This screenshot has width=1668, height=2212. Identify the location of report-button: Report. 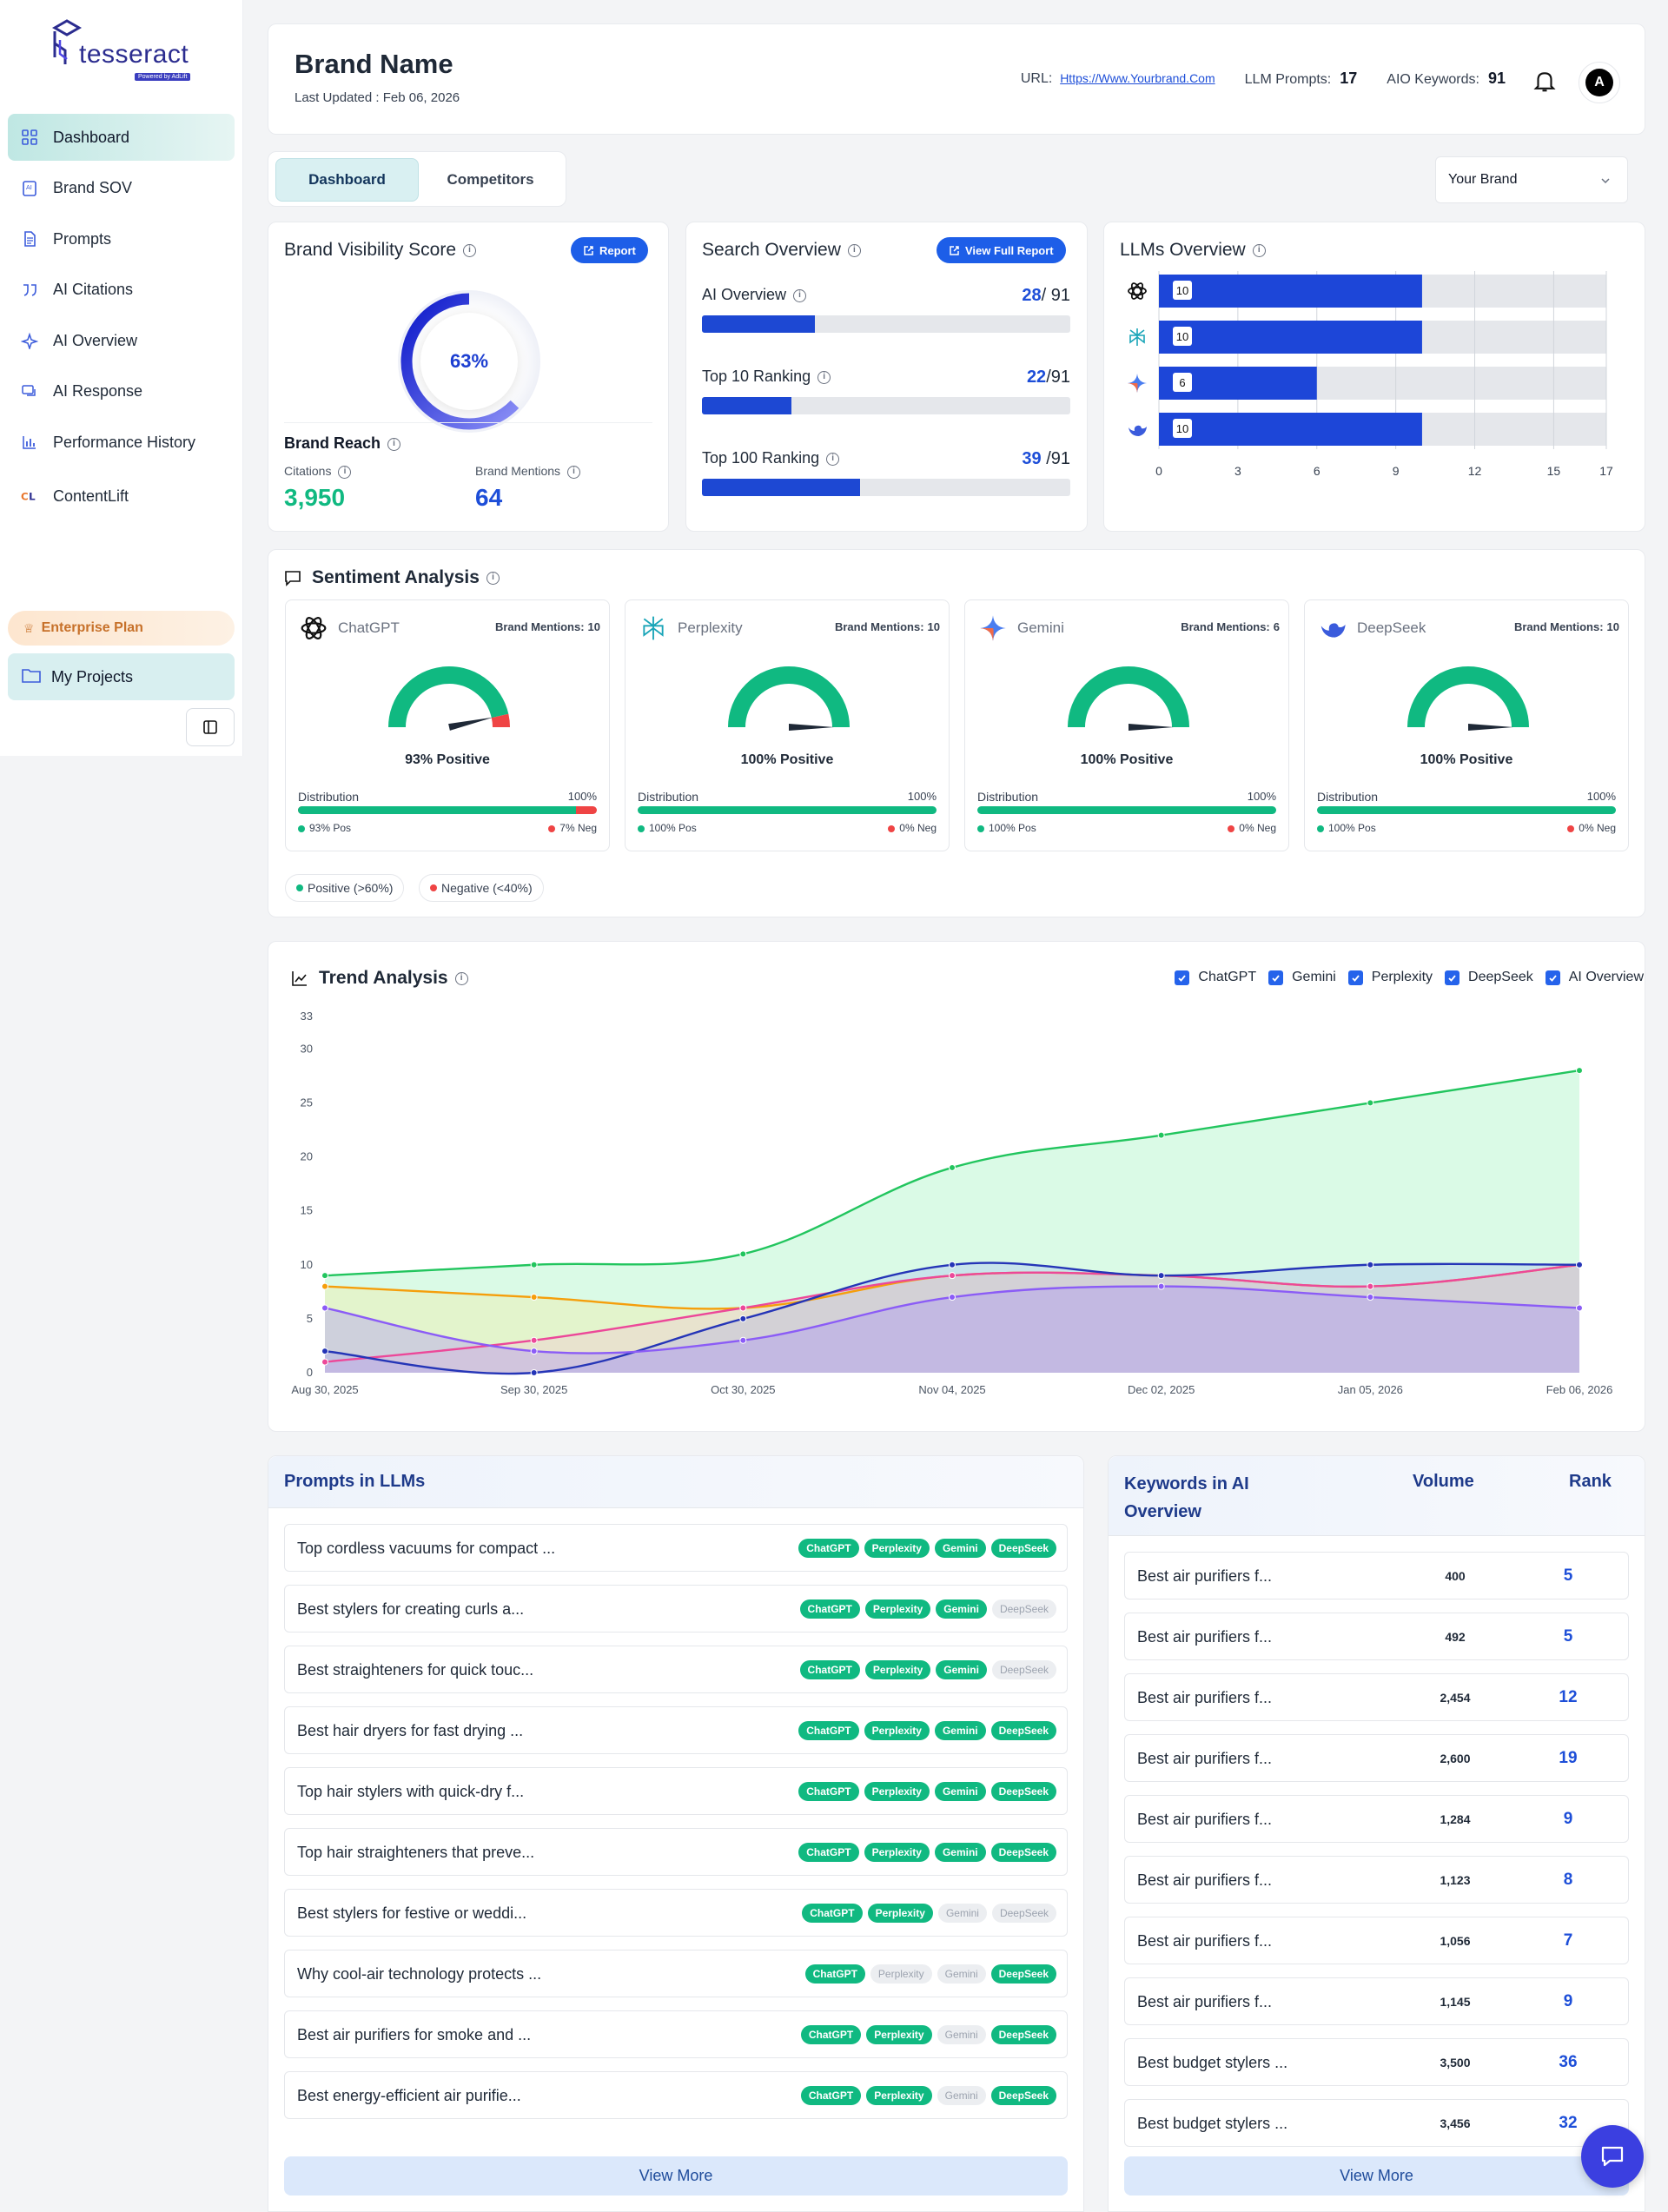
(609, 250).